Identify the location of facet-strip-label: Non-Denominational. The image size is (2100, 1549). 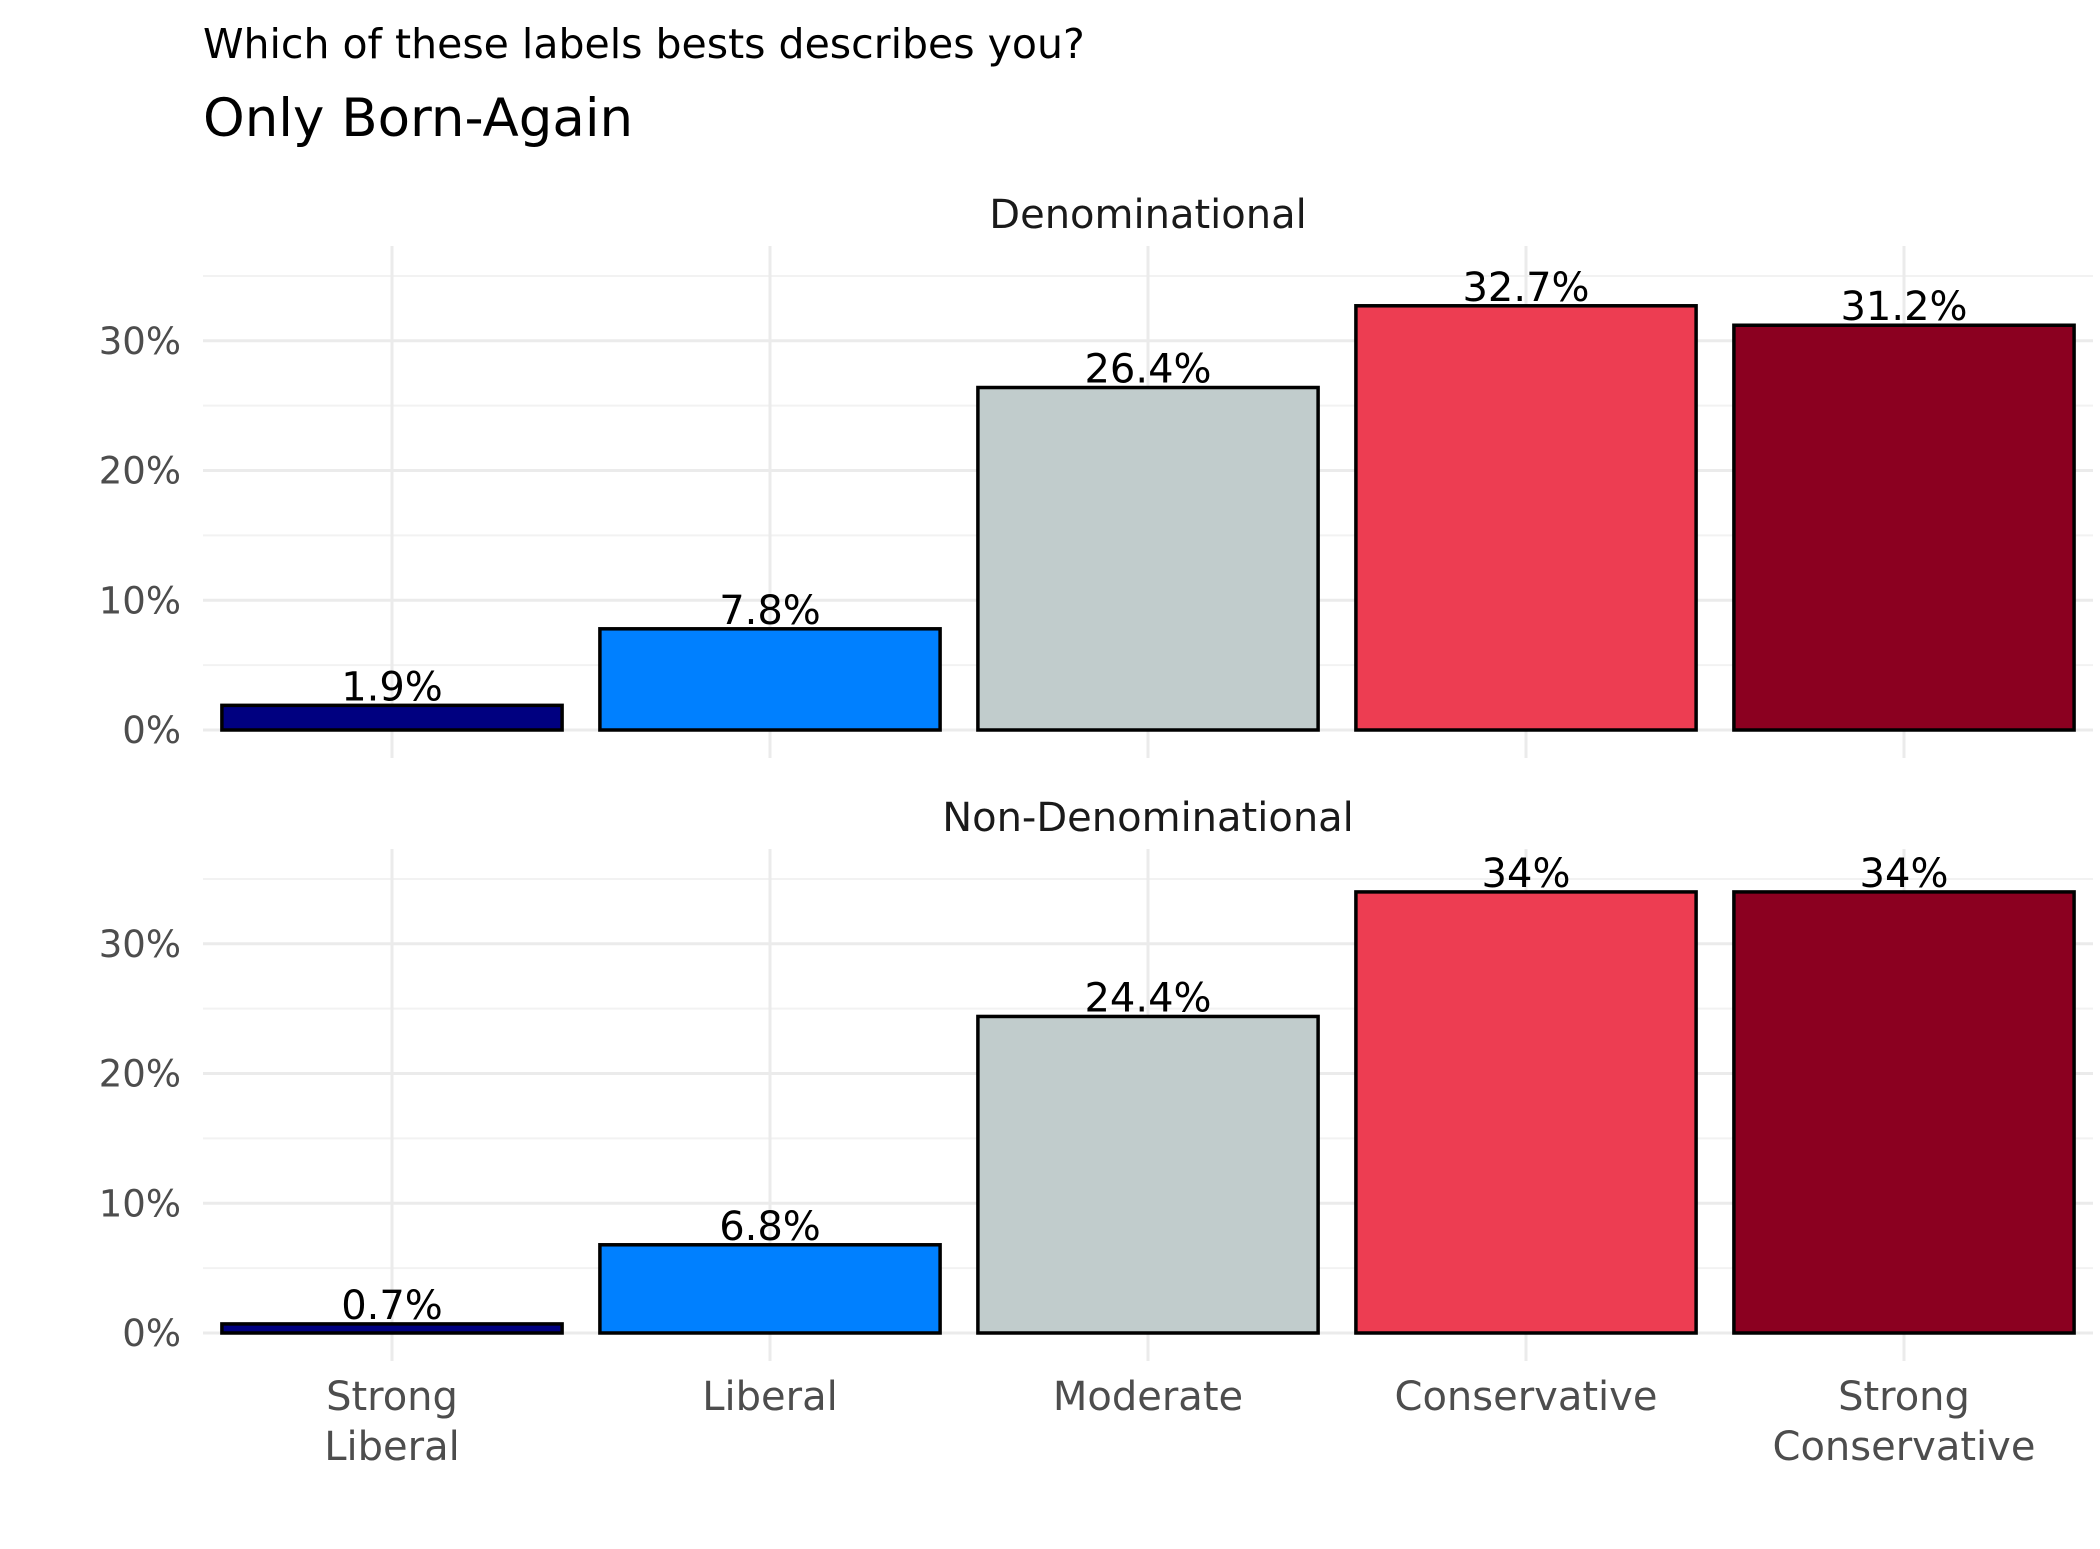
(1148, 818).